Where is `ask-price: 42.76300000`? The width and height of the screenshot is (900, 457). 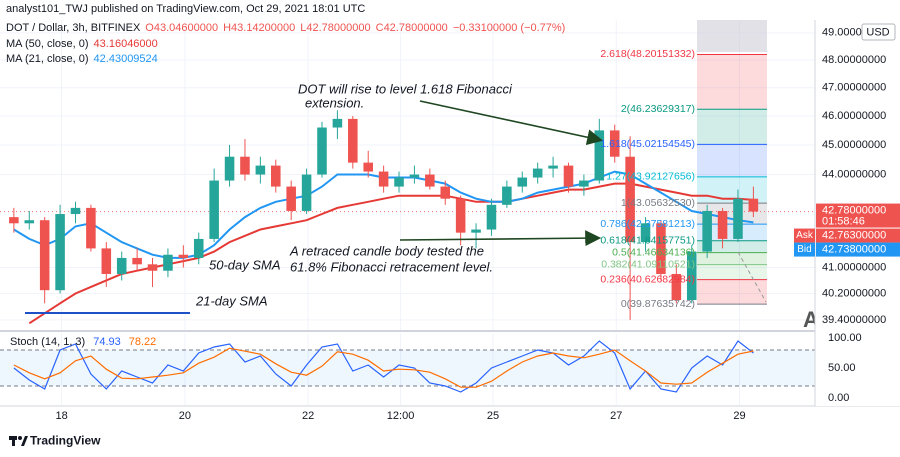 ask-price: 42.76300000 is located at coordinates (854, 235).